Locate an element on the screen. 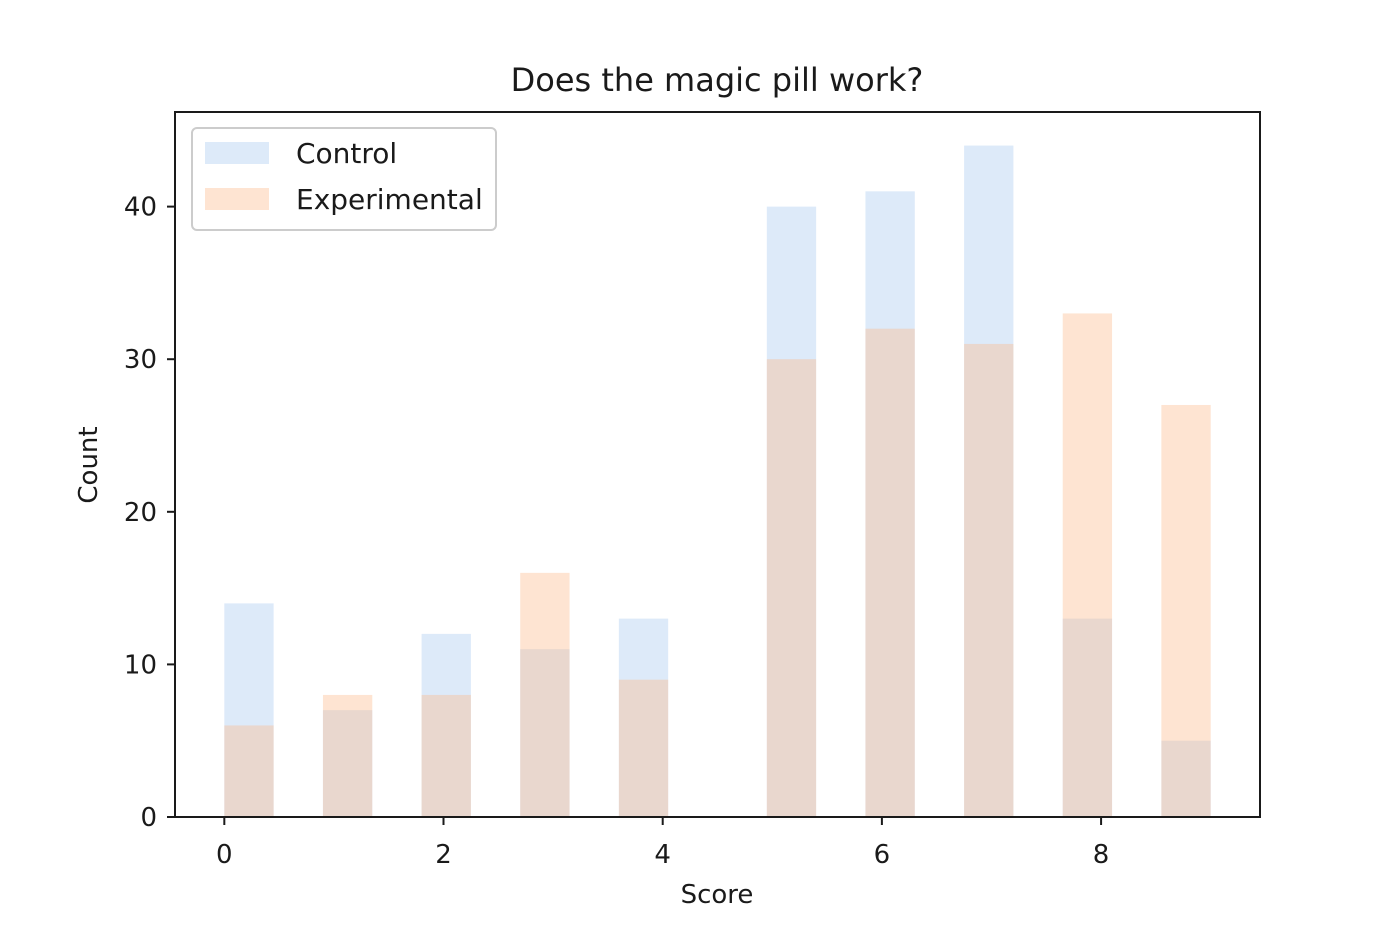 This screenshot has height=933, width=1400. x-tick-label: 8 is located at coordinates (1101, 855).